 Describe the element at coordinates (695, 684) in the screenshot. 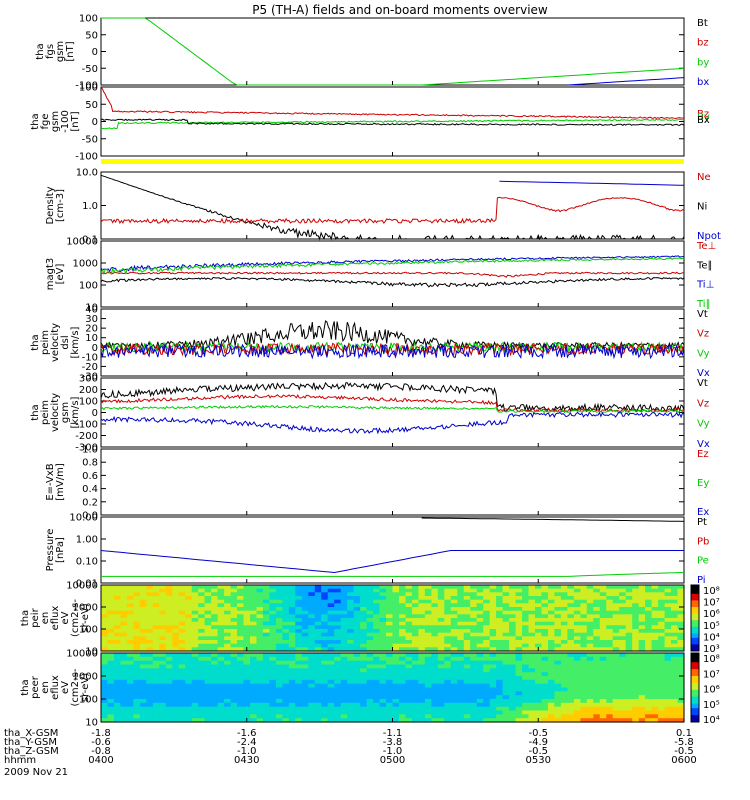

I see `colorbar-segment` at that location.